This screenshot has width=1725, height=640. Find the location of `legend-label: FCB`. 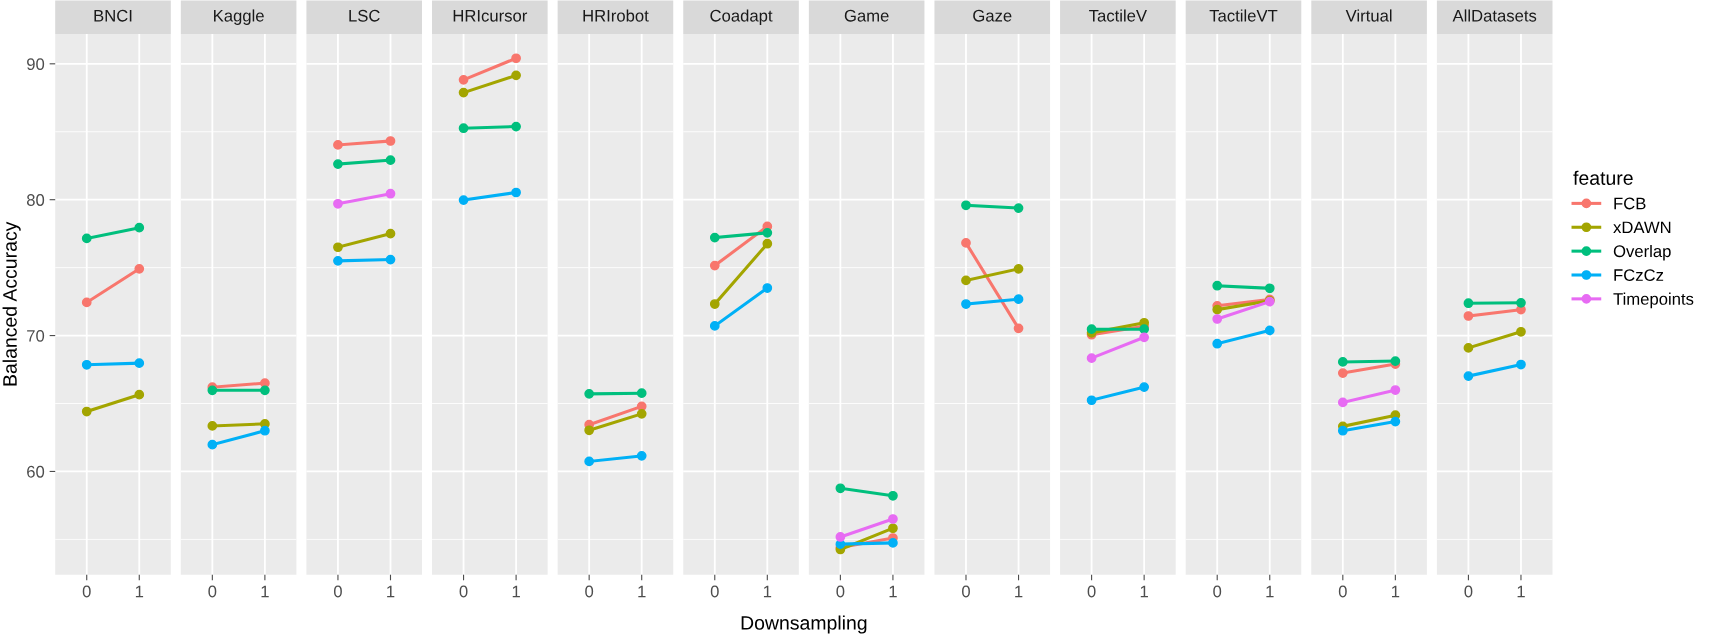

legend-label: FCB is located at coordinates (1630, 203).